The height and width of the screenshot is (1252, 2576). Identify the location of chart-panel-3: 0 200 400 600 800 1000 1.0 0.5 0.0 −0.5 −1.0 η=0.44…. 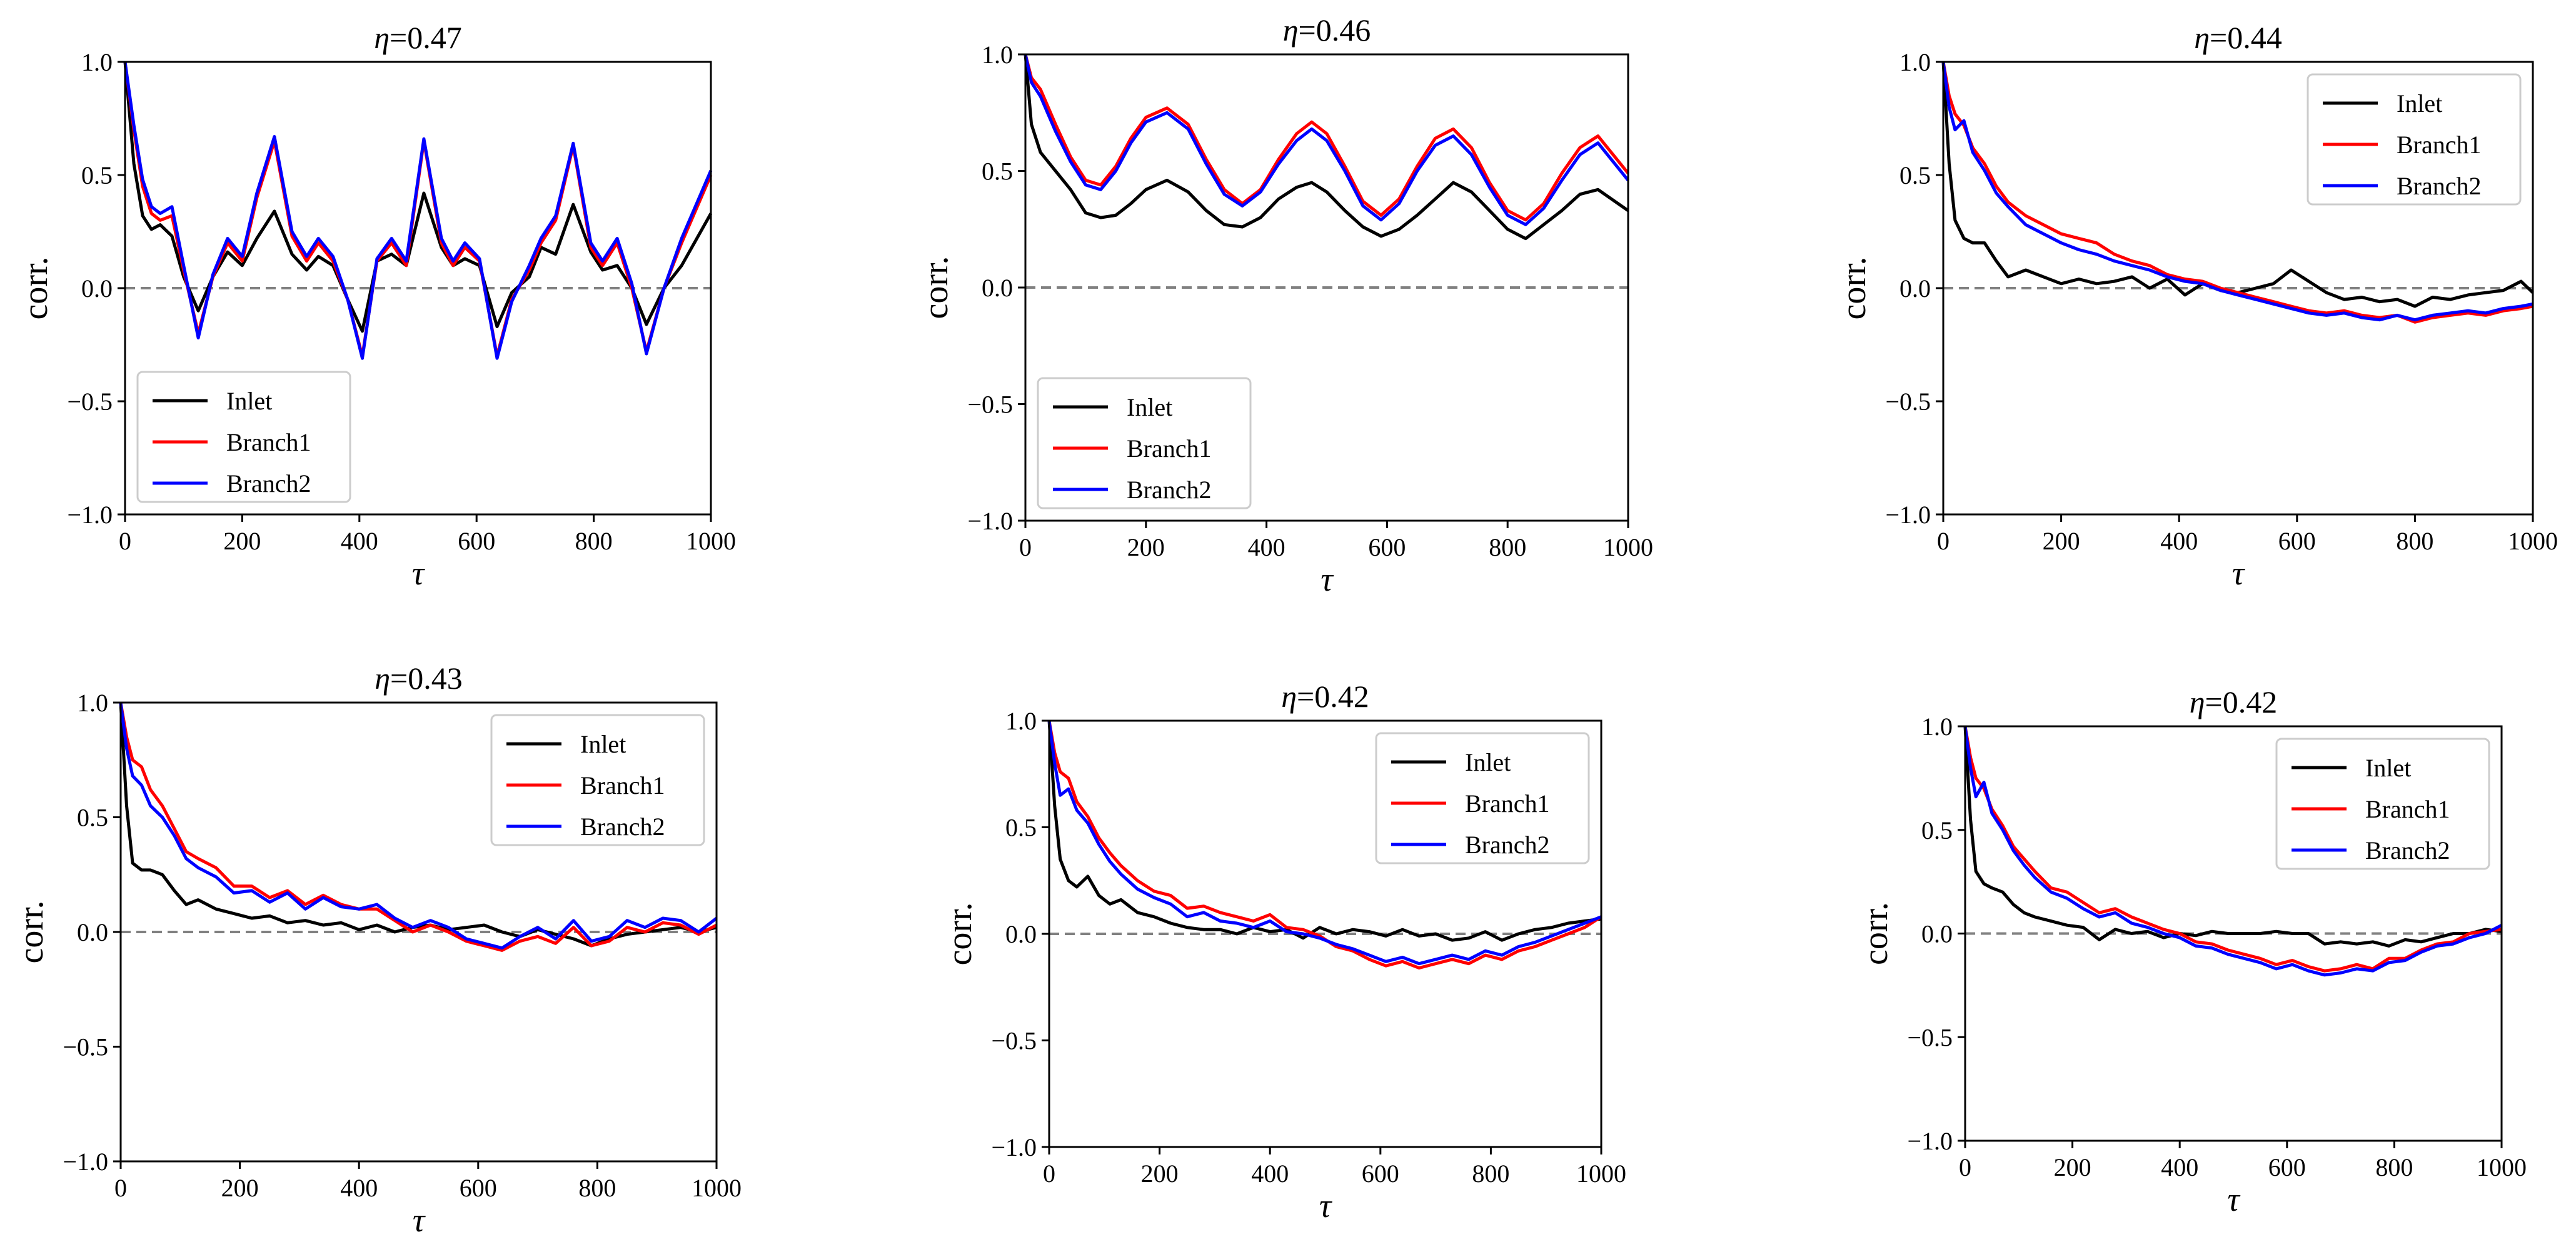
(2196, 306).